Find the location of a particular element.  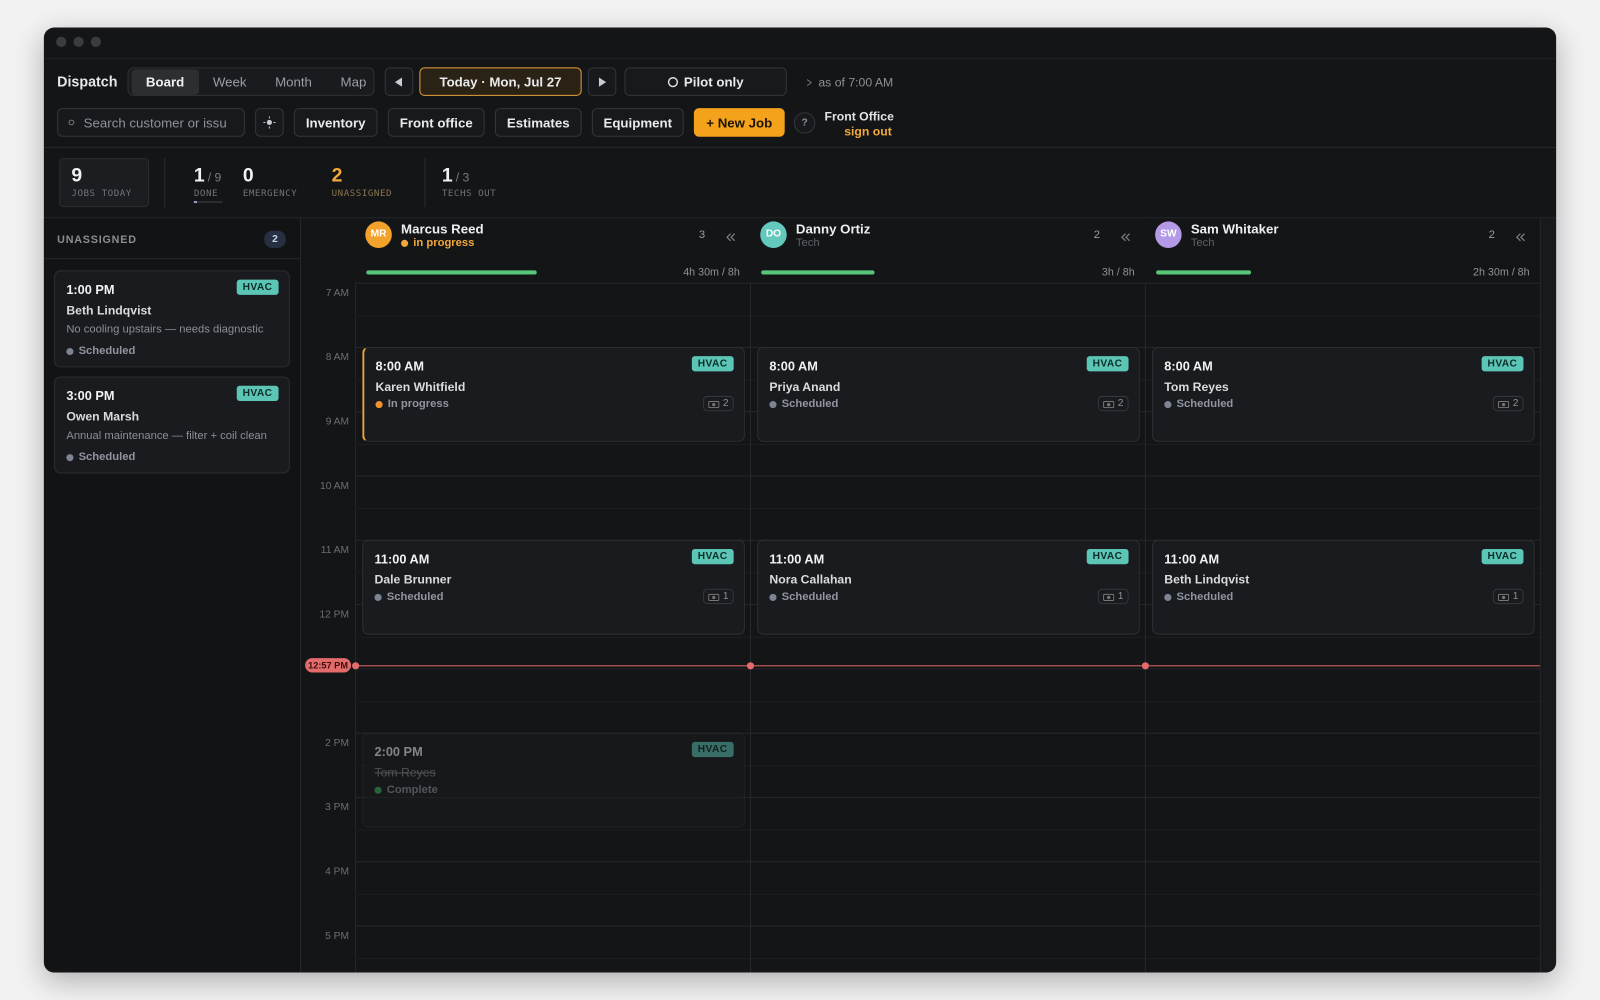

stat-value: 9 is located at coordinates (76, 176).